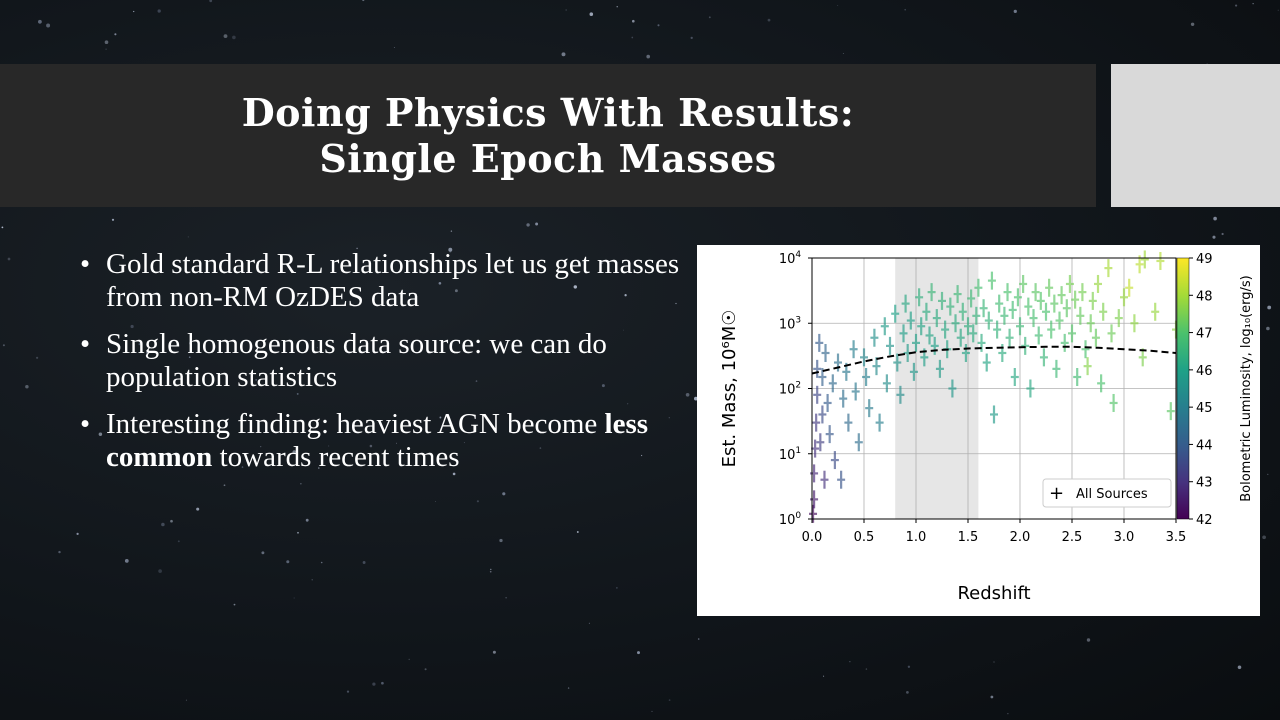  I want to click on y-tick-label: 10⁰, so click(790, 519).